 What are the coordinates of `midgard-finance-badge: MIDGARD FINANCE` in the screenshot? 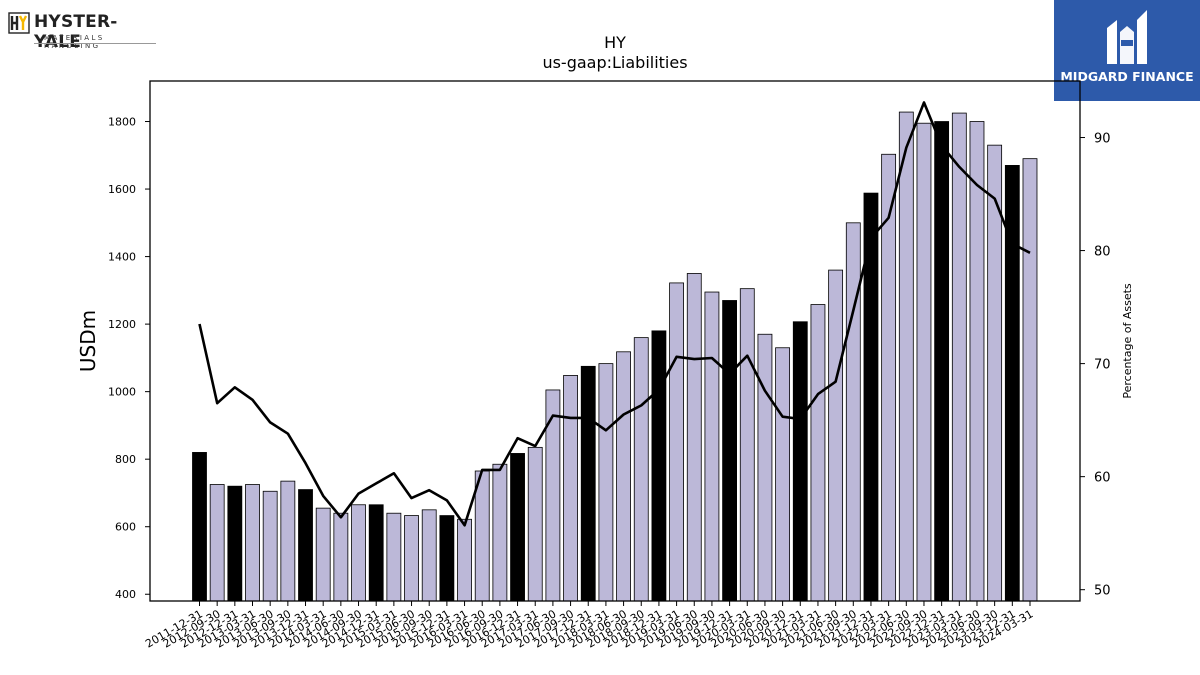 It's located at (1127, 50).